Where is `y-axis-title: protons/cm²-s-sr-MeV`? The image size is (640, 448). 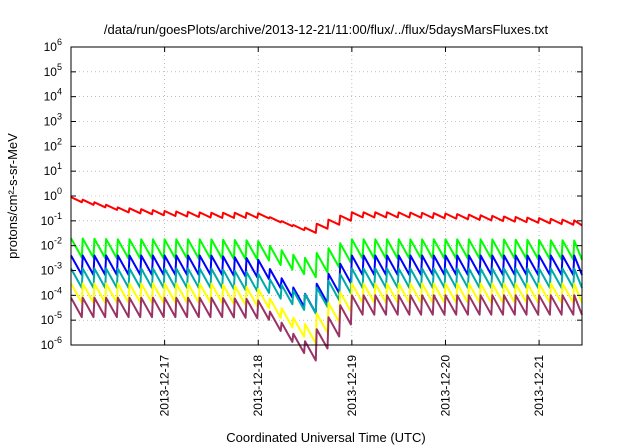
y-axis-title: protons/cm²-s-sr-MeV is located at coordinates (12, 196).